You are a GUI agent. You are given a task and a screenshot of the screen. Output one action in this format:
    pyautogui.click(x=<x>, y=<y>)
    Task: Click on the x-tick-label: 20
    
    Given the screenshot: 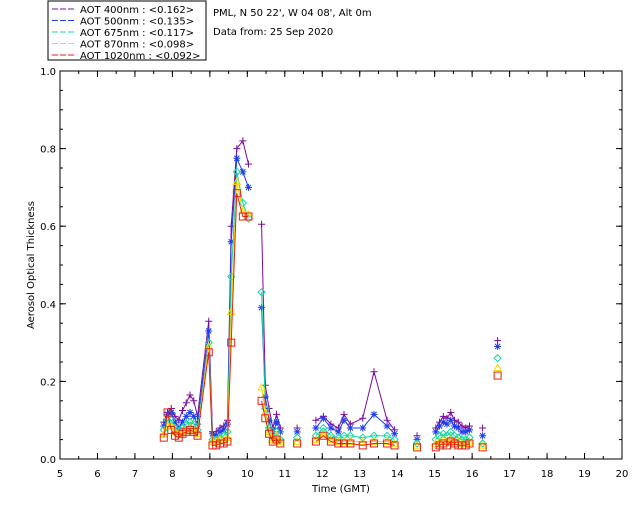 What is the action you would take?
    pyautogui.click(x=622, y=474)
    